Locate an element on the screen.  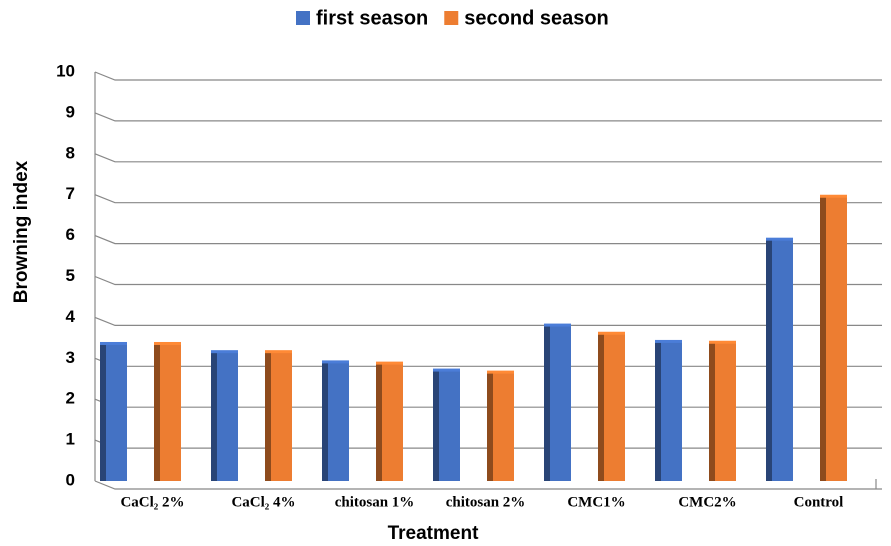
x-tick-label: CaCl₂ 4% is located at coordinates (263, 502).